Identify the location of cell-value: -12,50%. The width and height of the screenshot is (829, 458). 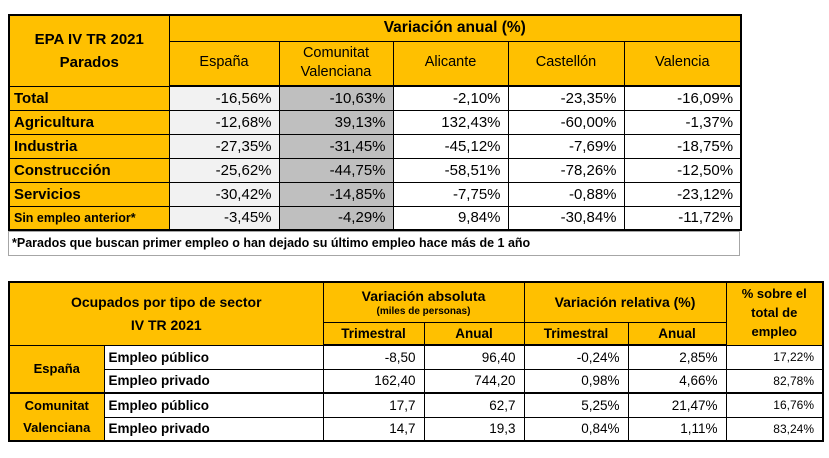
(682, 170).